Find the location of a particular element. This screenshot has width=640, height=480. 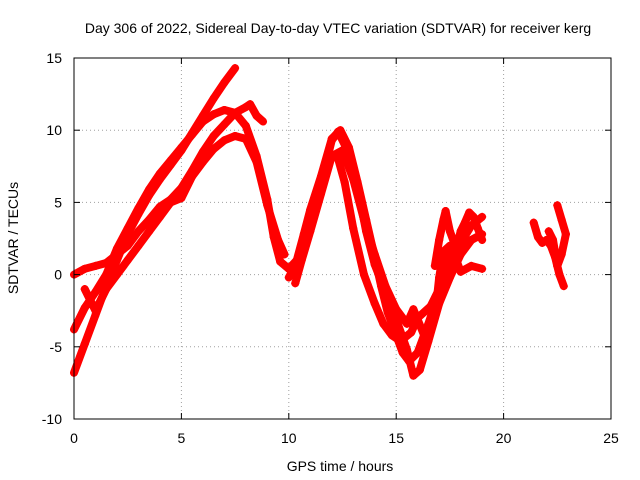

series-track-d is located at coordinates (184, 223).